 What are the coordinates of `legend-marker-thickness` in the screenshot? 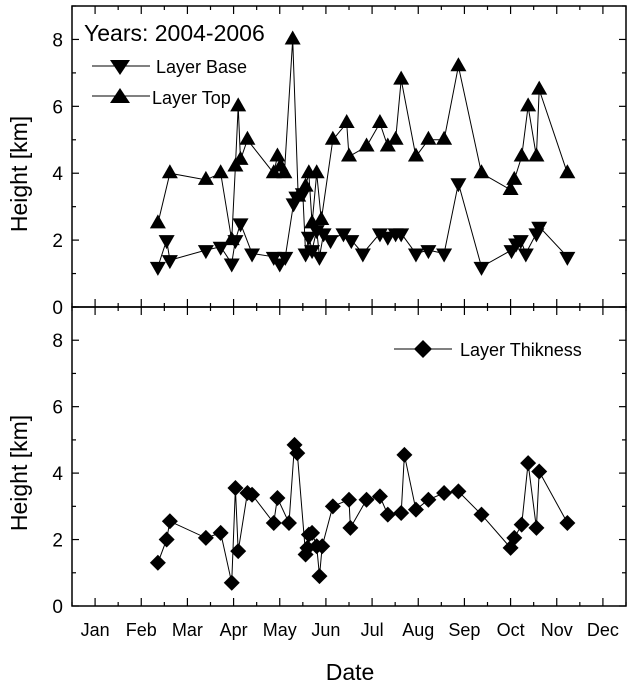 It's located at (423, 349).